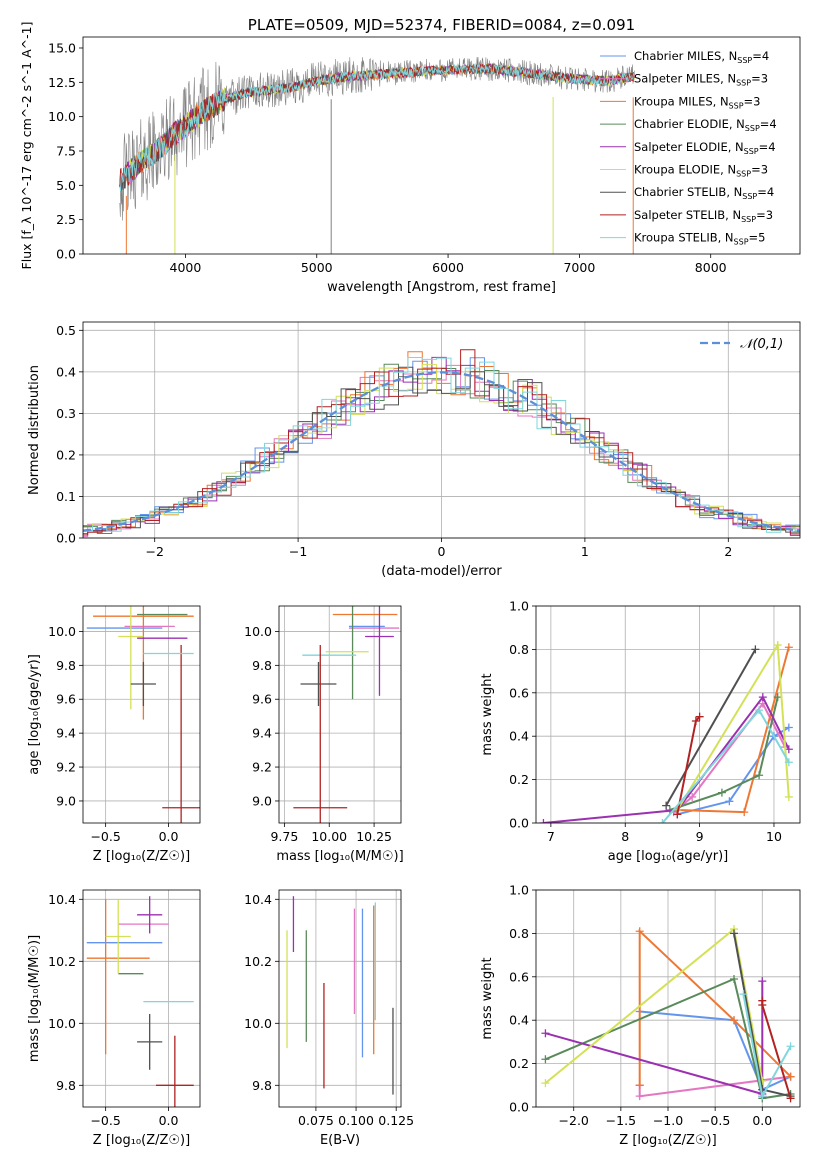 This screenshot has height=1170, width=819. I want to click on y-tick-label: 0.8, so click(519, 933).